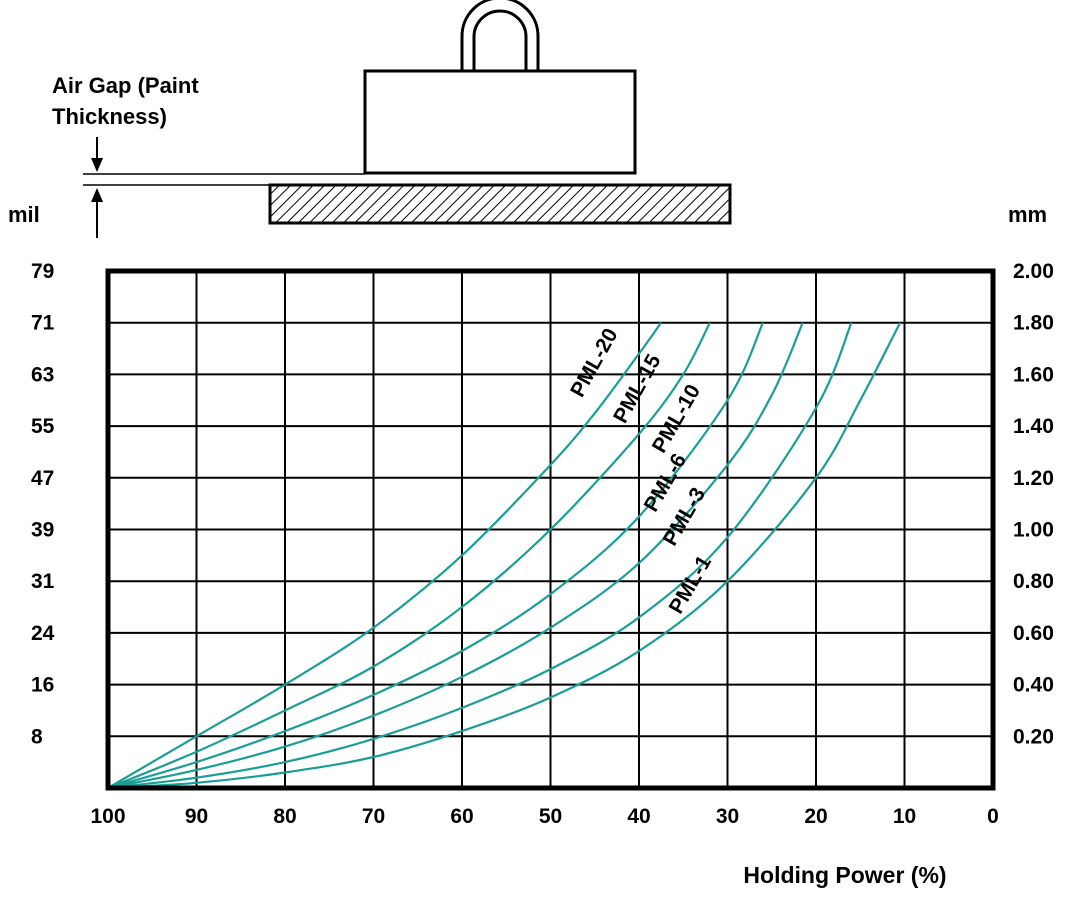 The width and height of the screenshot is (1076, 903). Describe the element at coordinates (196, 816) in the screenshot. I see `x-tick-label: 90` at that location.